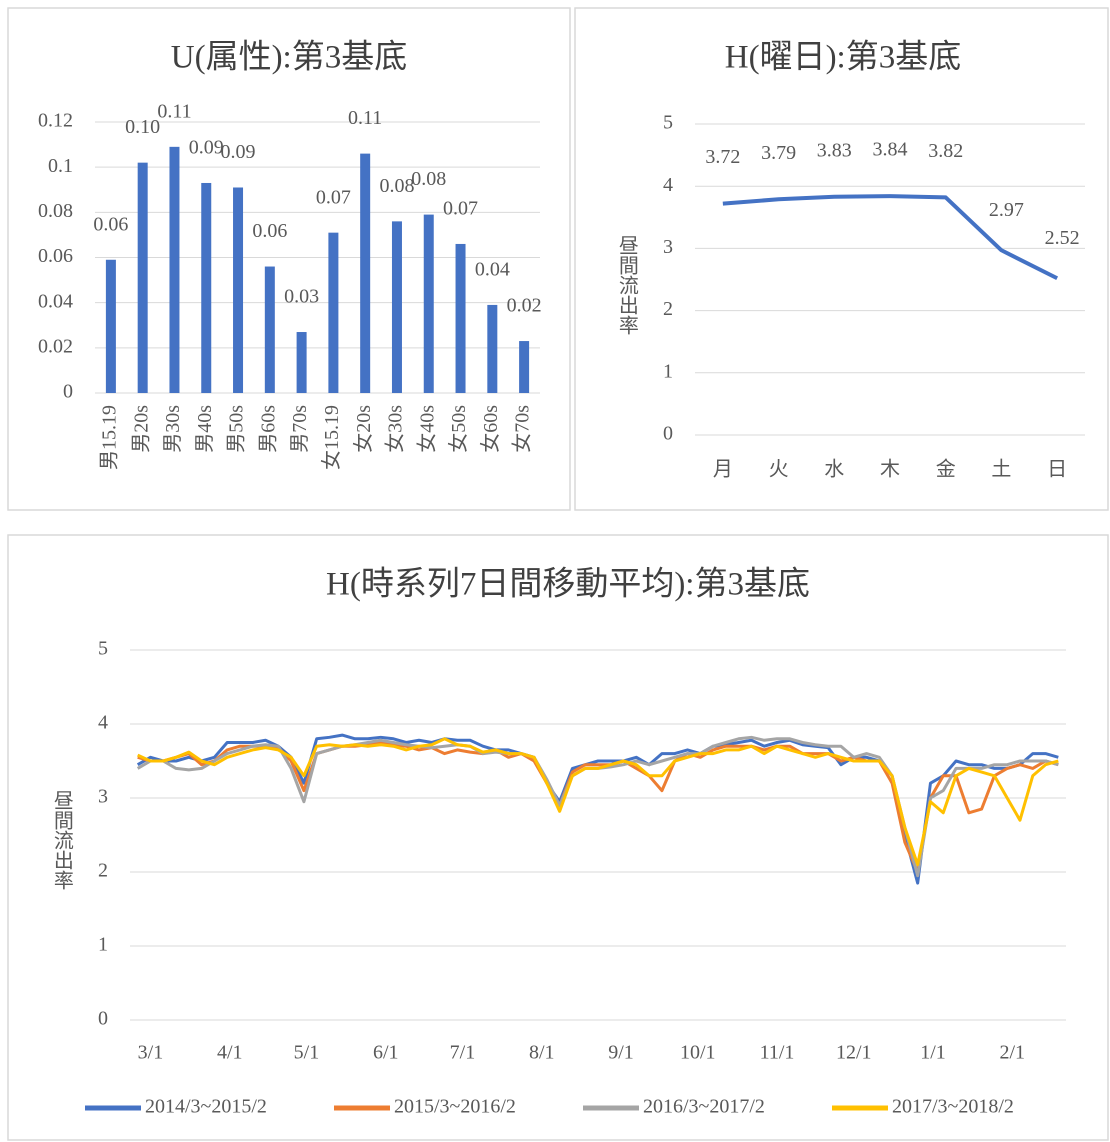  Describe the element at coordinates (698, 1053) in the screenshot. I see `x-tick-label: 10/1` at that location.